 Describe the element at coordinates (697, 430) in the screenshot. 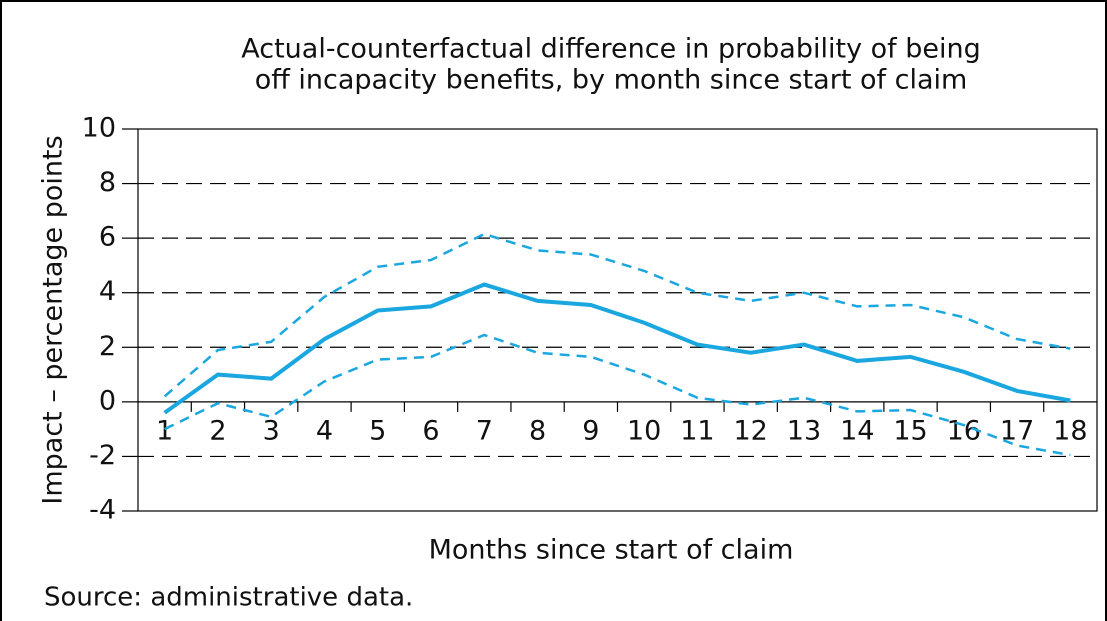

I see `x-tick-label: 11` at that location.